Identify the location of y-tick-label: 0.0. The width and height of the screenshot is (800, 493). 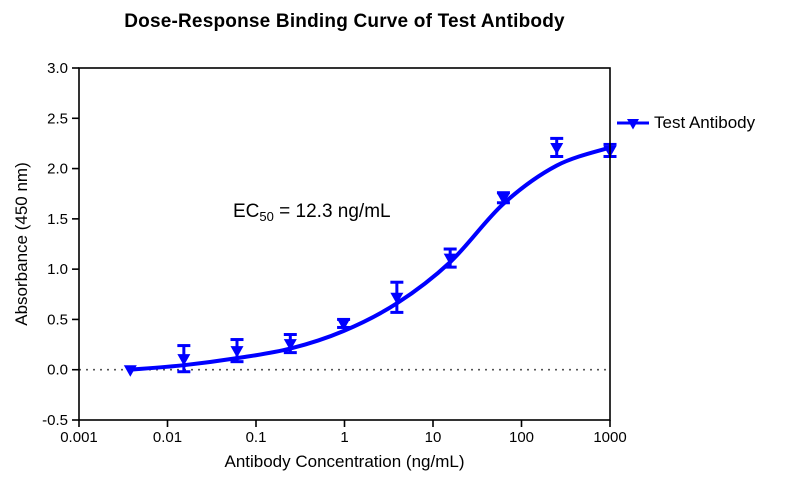
(57, 370).